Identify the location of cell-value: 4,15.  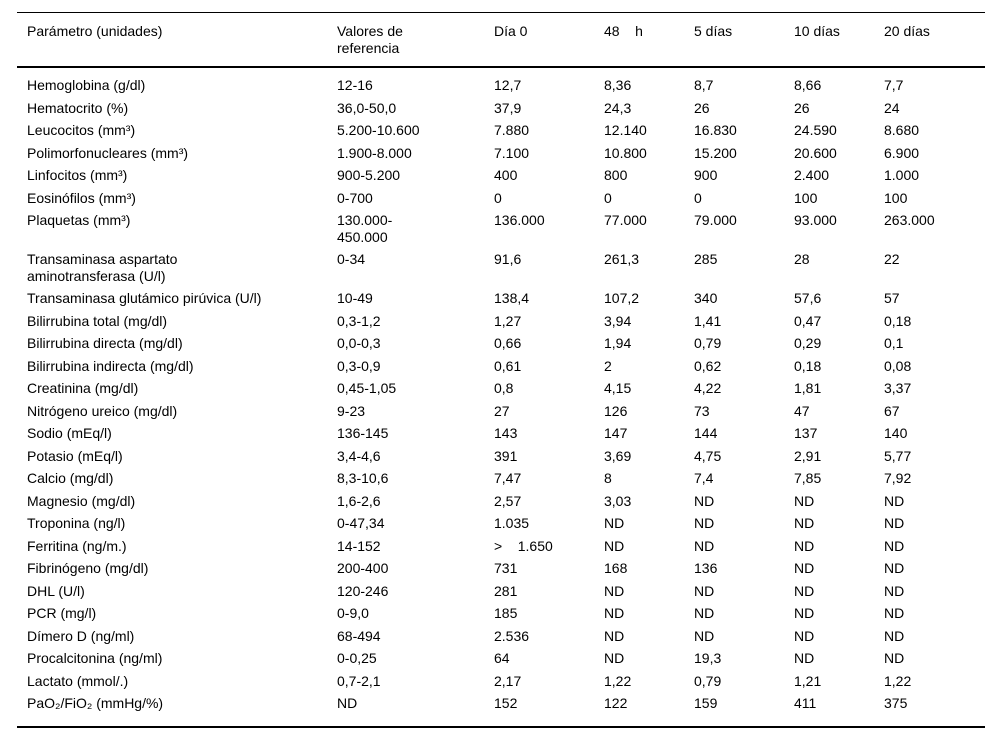
(618, 388).